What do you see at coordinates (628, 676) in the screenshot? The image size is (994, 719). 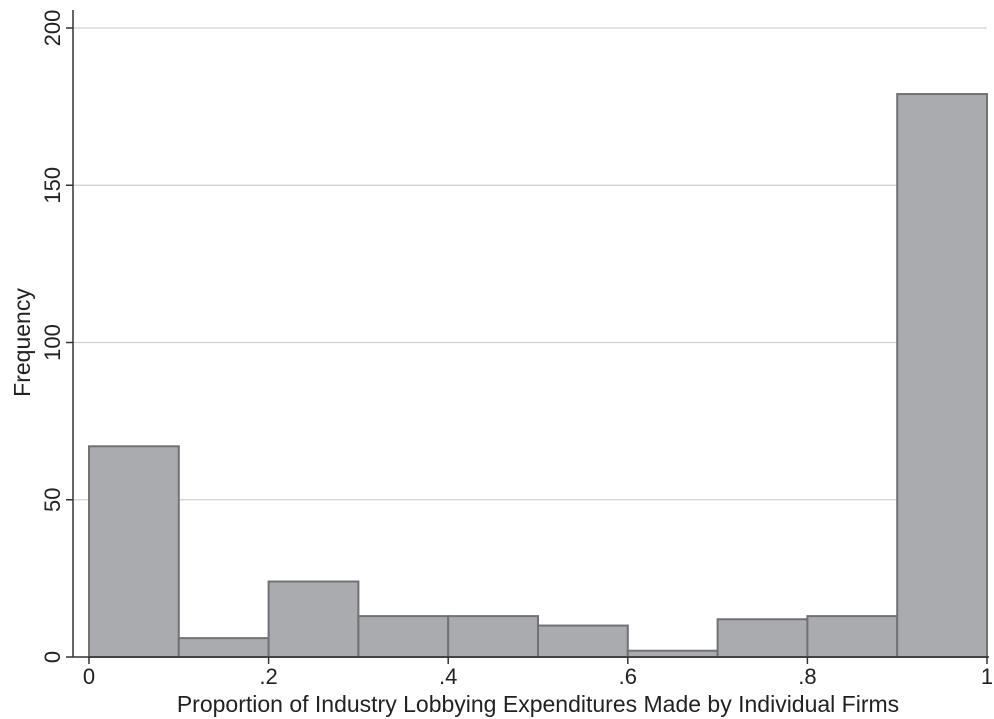 I see `x-tick-label-3: .6` at bounding box center [628, 676].